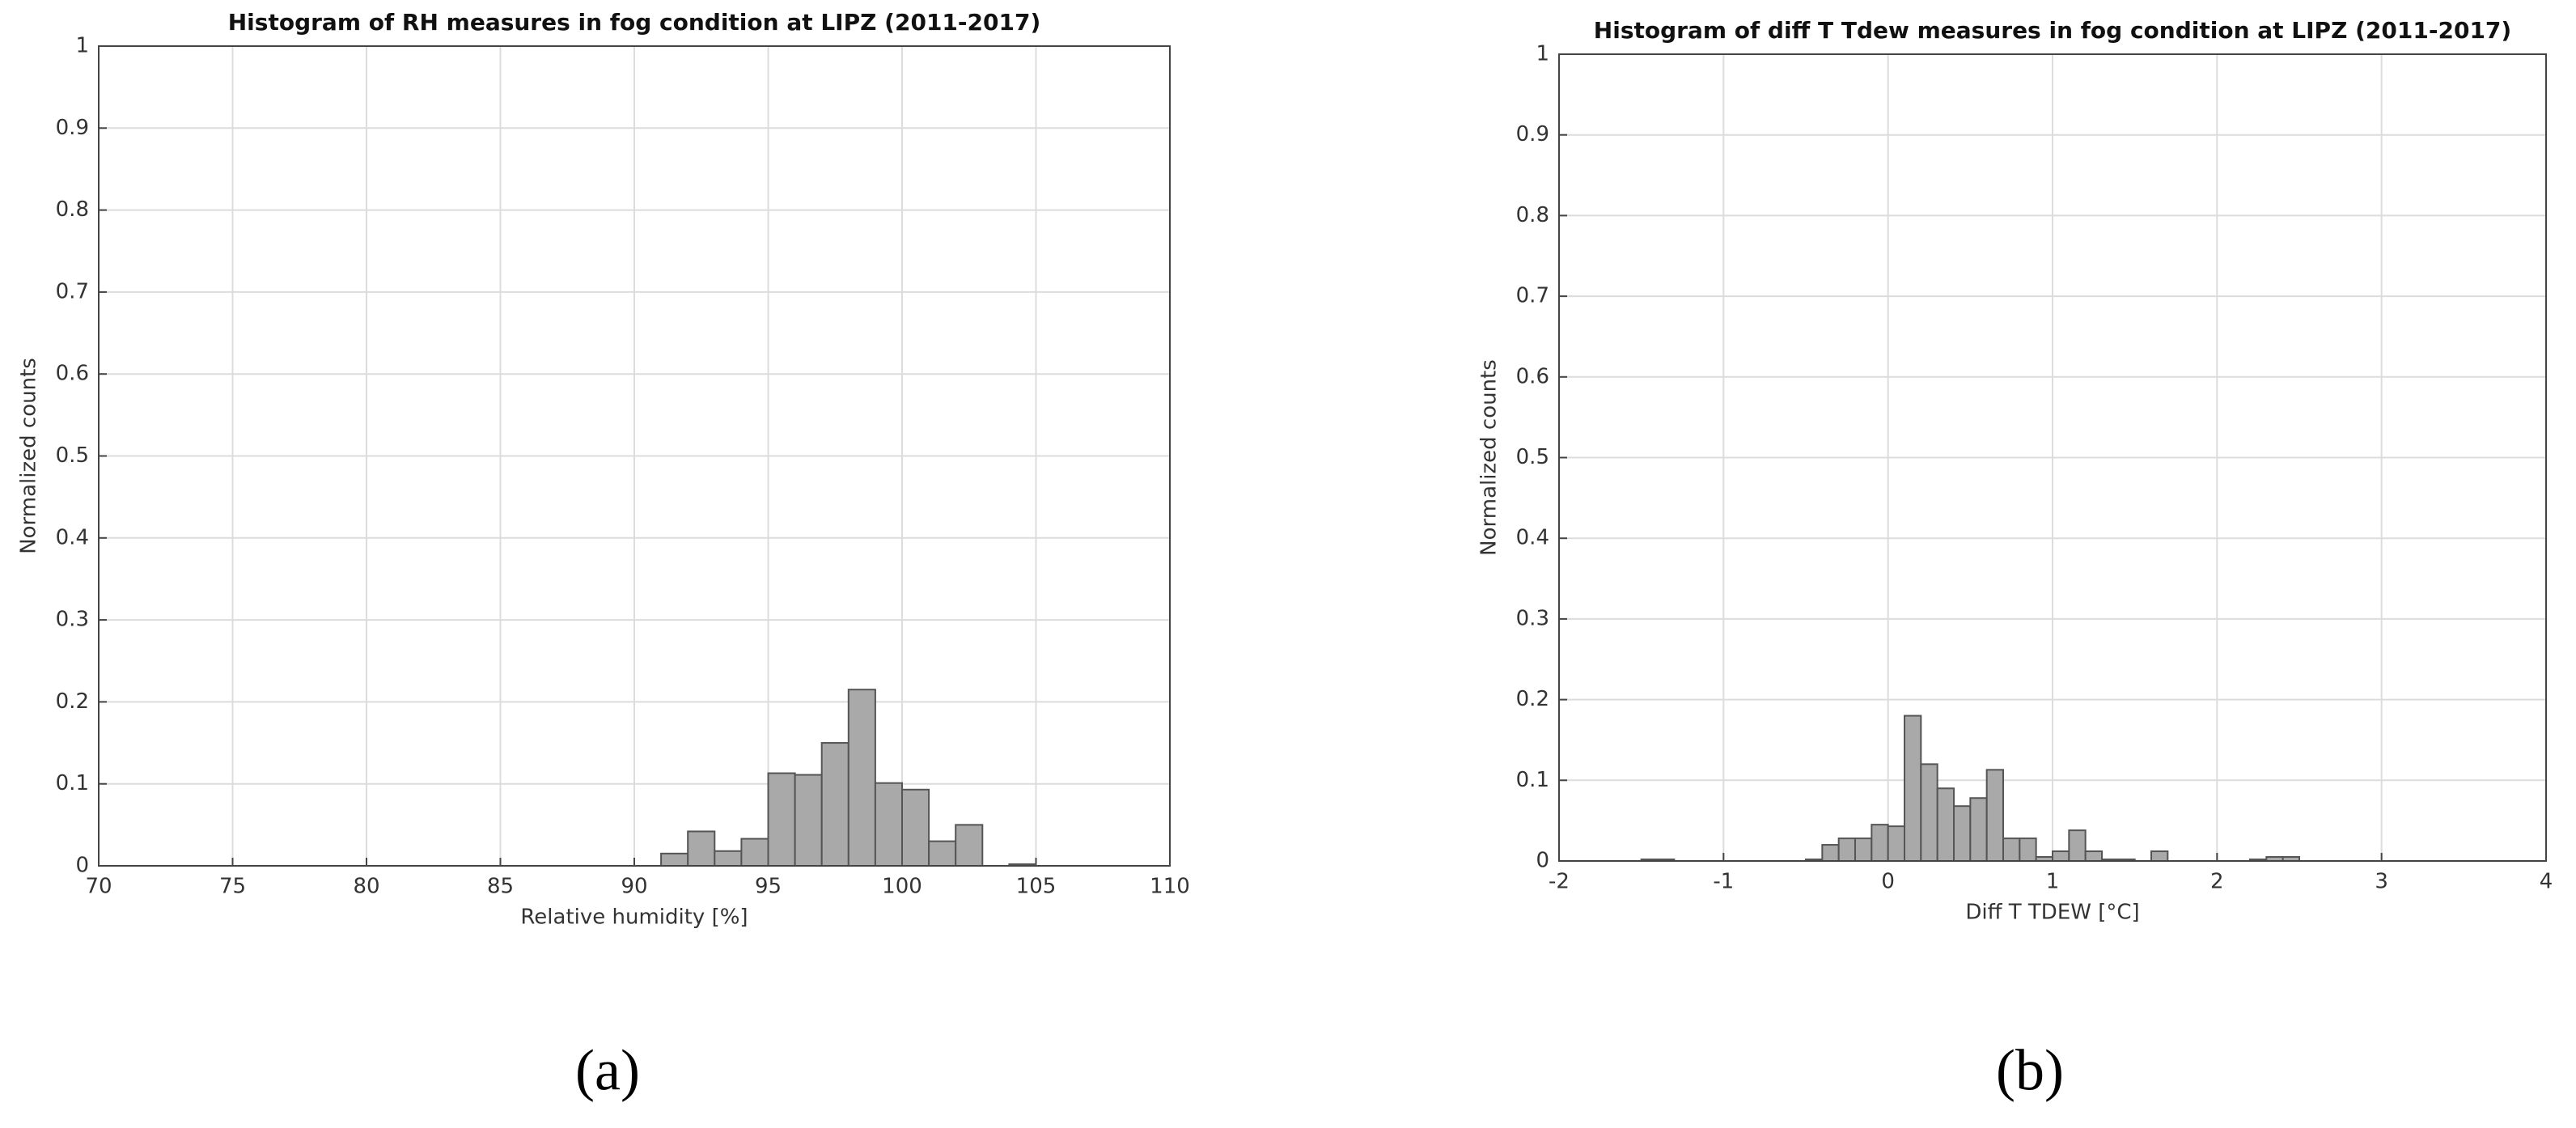  I want to click on panel-caption: (a), so click(607, 1070).